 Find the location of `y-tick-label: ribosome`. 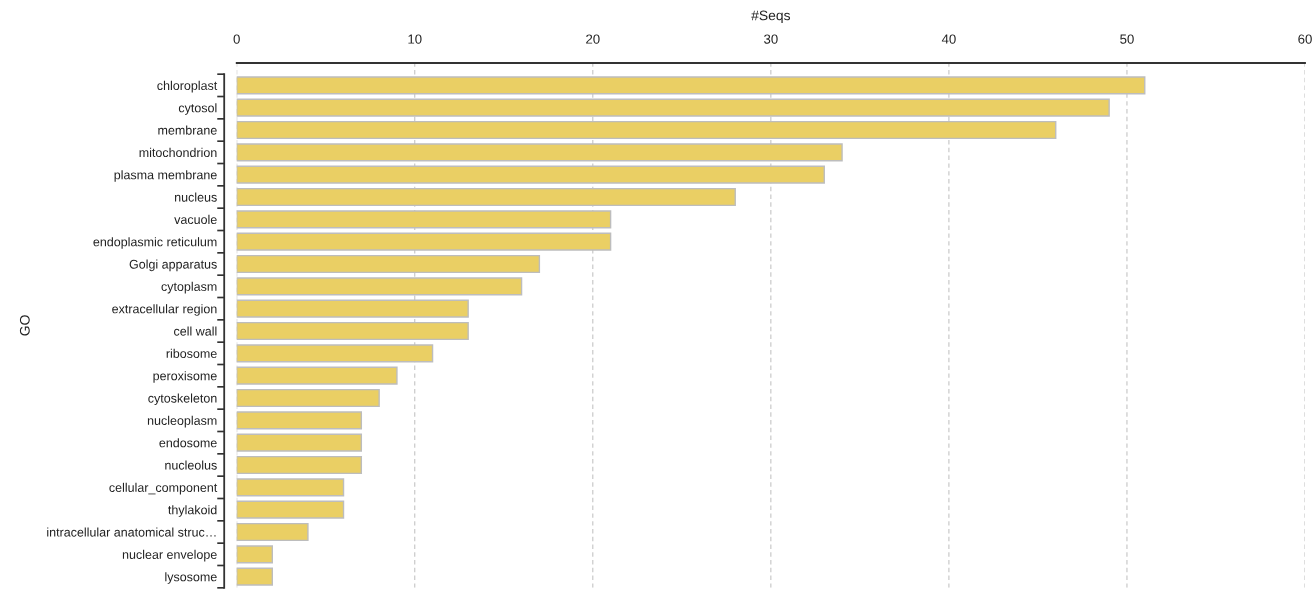

y-tick-label: ribosome is located at coordinates (191, 353).